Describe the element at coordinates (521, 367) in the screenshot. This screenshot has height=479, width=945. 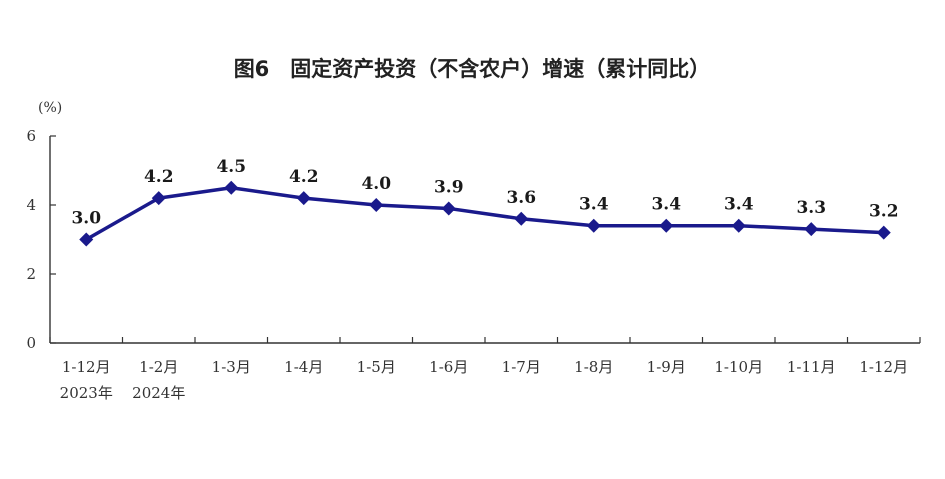
I see `x-tick-label: 1-7月` at that location.